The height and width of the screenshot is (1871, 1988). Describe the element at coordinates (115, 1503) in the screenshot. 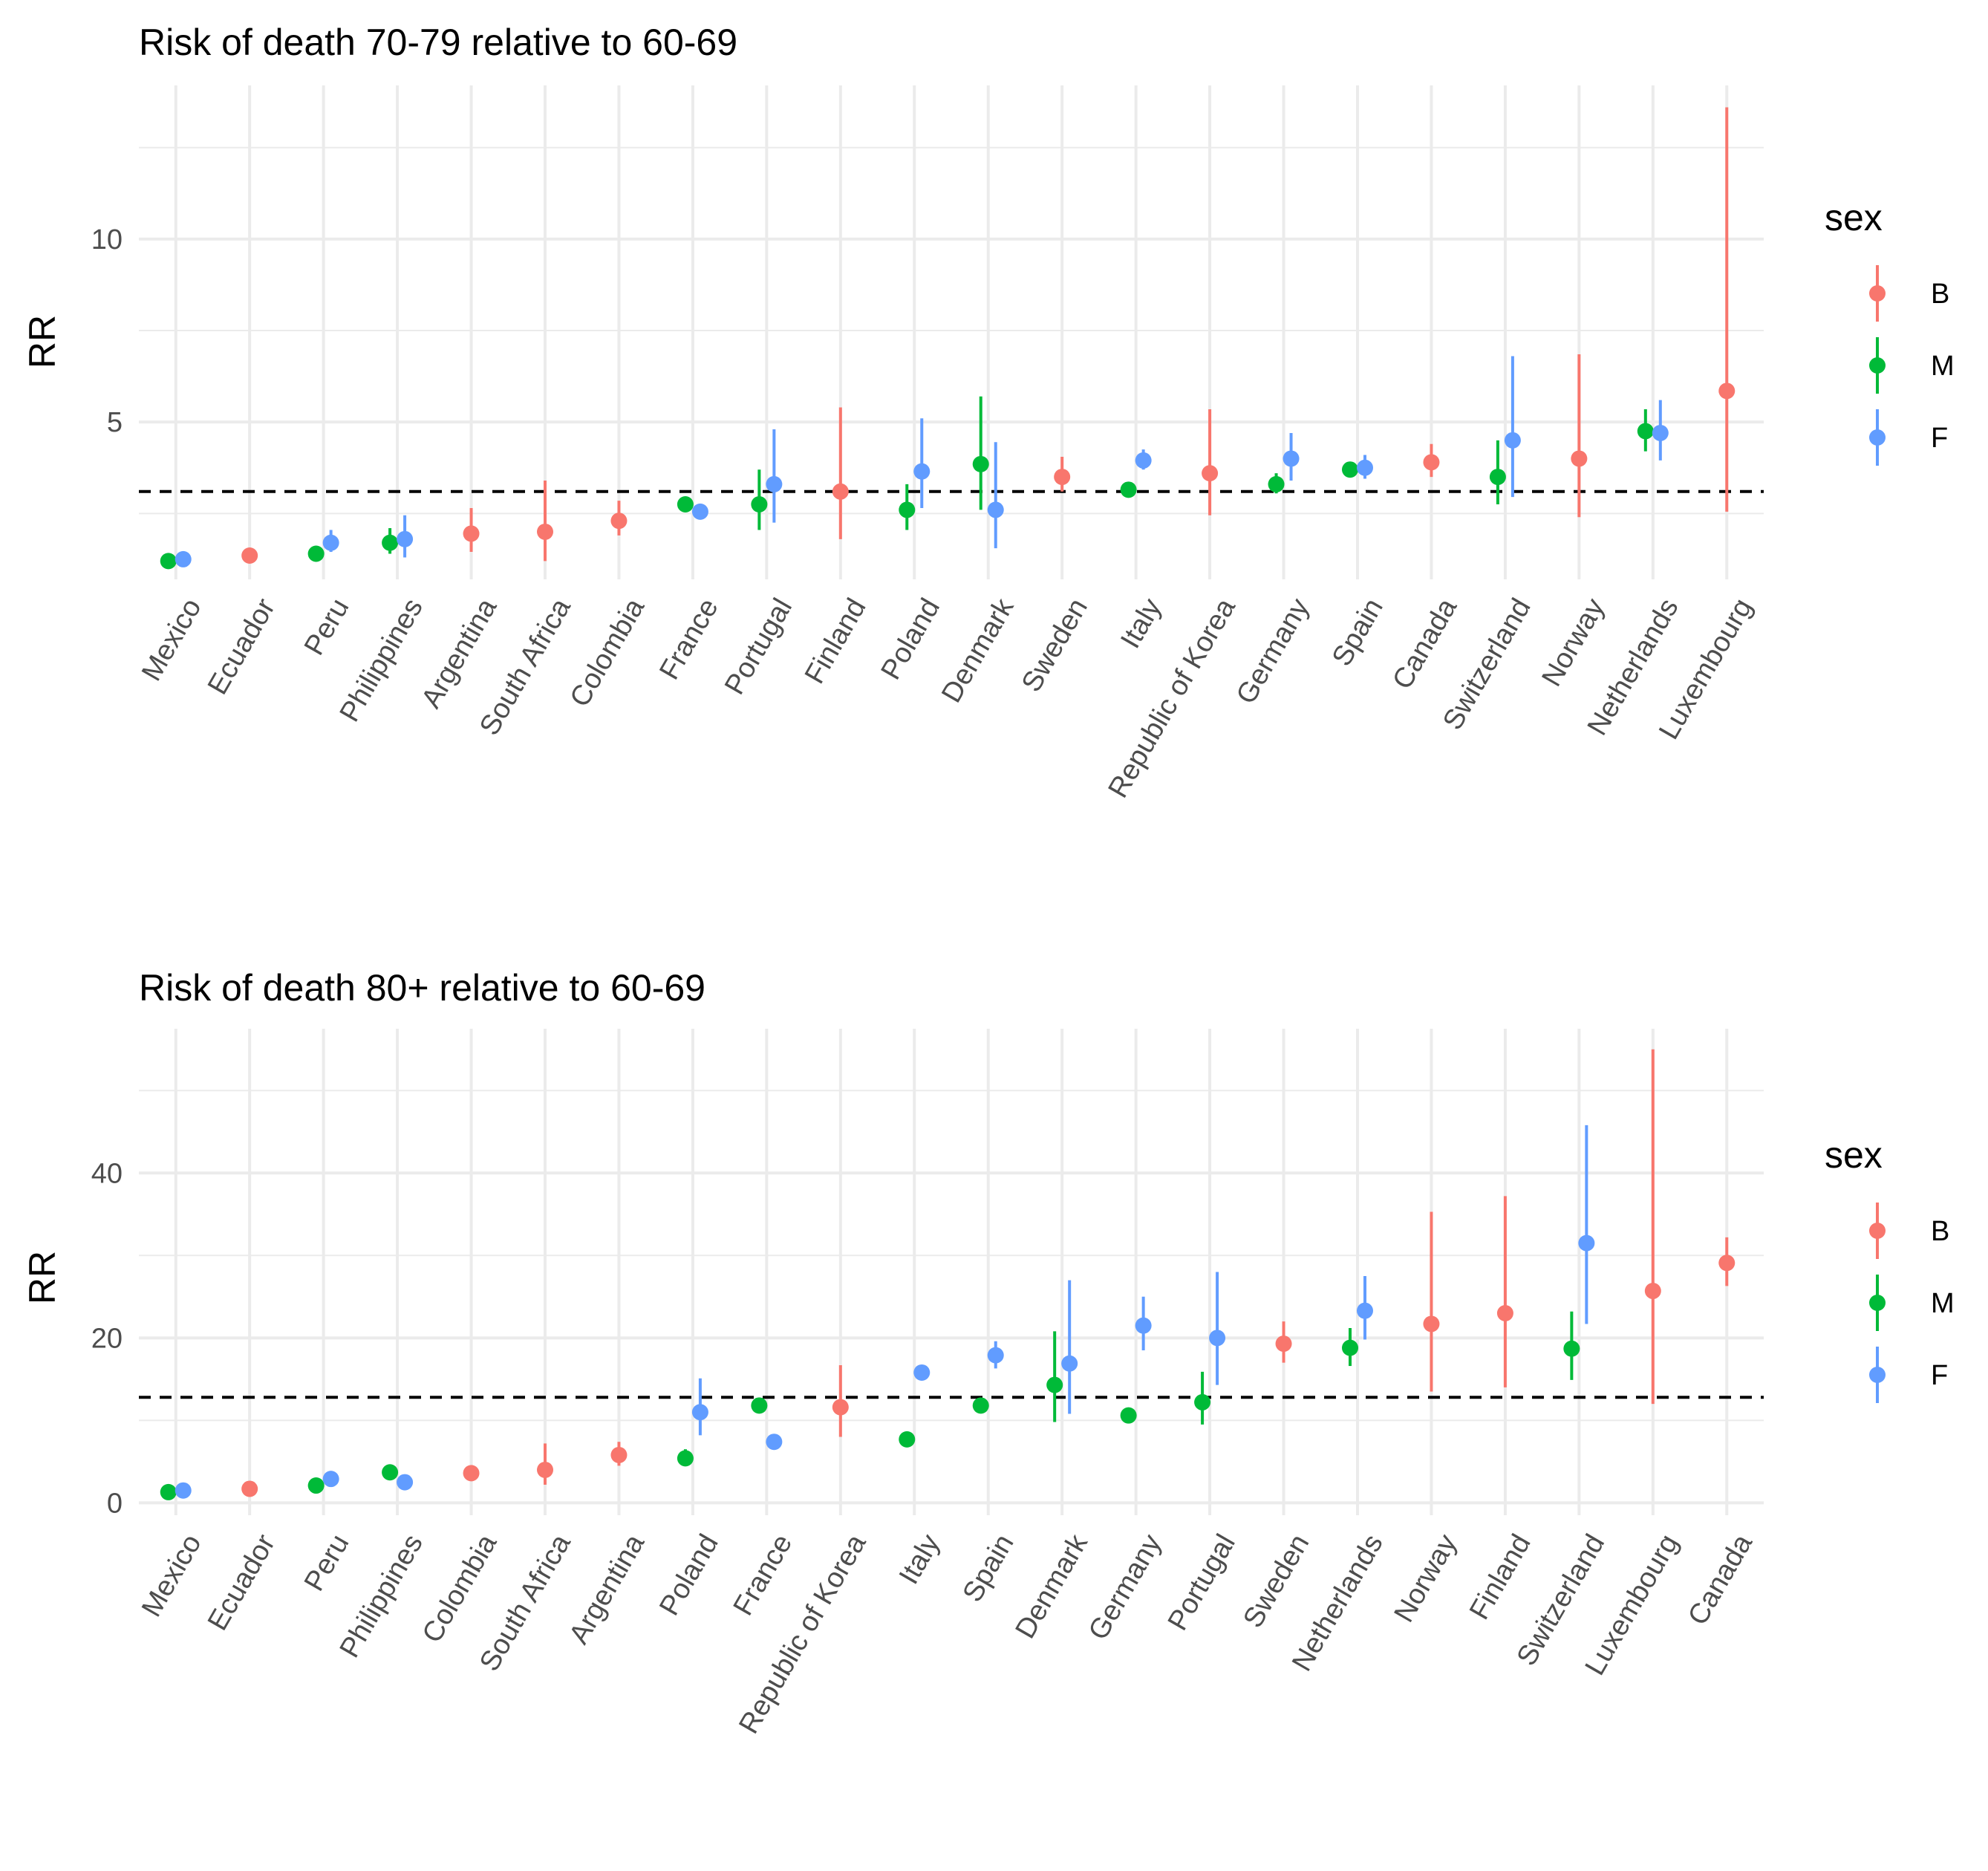

I see `y-tick-label: 0` at that location.